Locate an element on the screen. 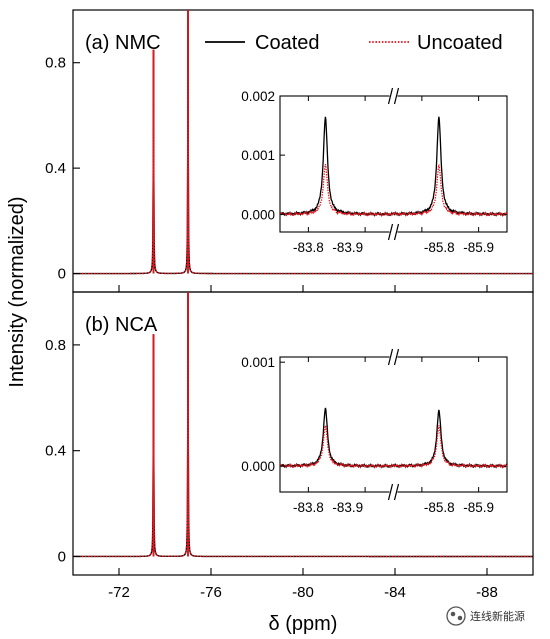  panel-b-y-axis: 0 0.4 0.8 is located at coordinates (62, 451).